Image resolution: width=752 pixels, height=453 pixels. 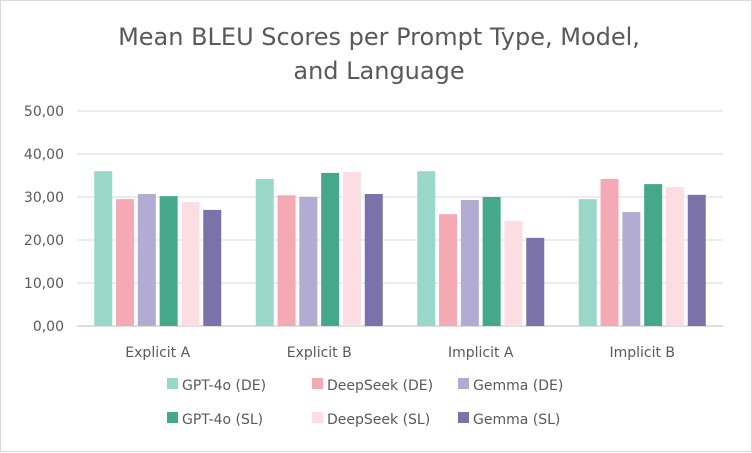 I want to click on chart-title-line-1: Mean BLEU Scores per Prompt Type, Model,, so click(x=379, y=37).